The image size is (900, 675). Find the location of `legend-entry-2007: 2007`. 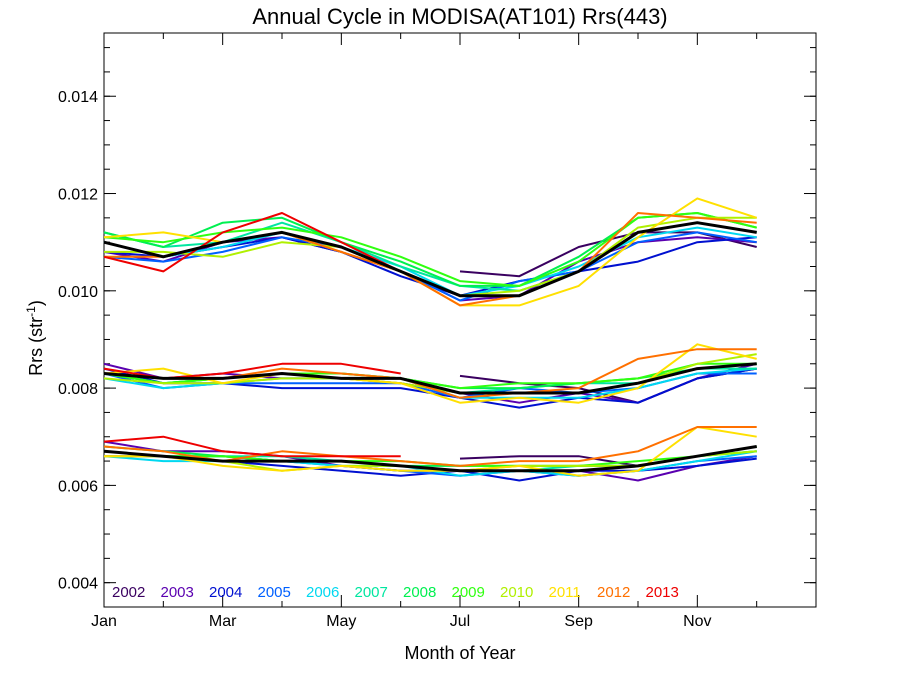

legend-entry-2007: 2007 is located at coordinates (371, 592).